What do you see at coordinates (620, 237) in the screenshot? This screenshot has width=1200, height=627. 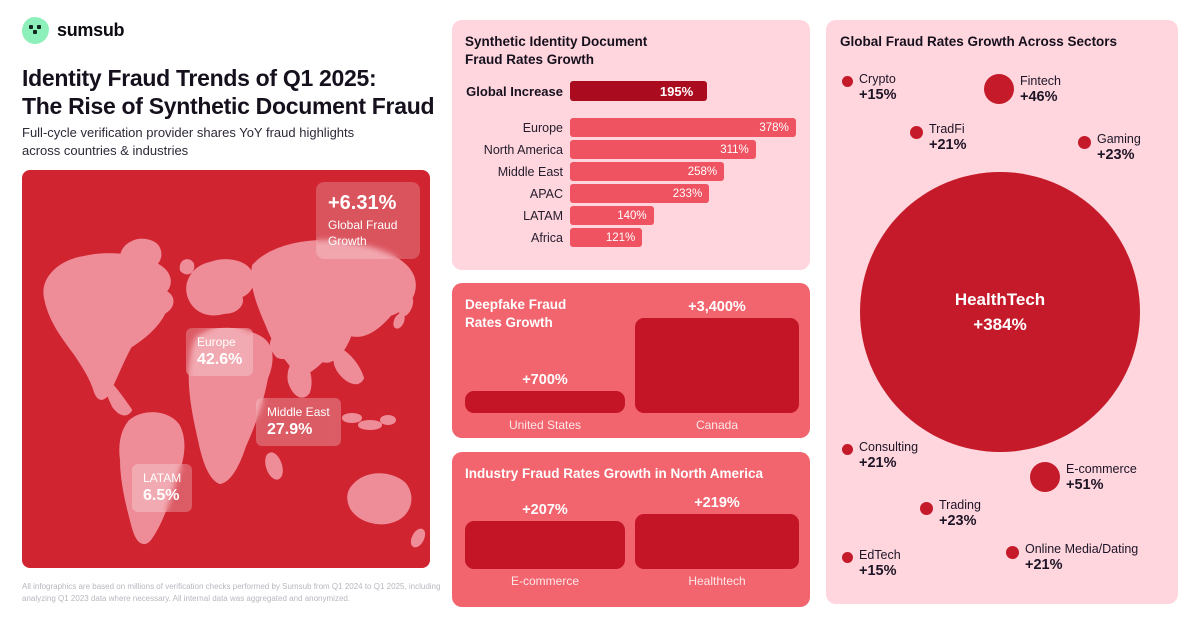 I see `bar-value: 121%` at bounding box center [620, 237].